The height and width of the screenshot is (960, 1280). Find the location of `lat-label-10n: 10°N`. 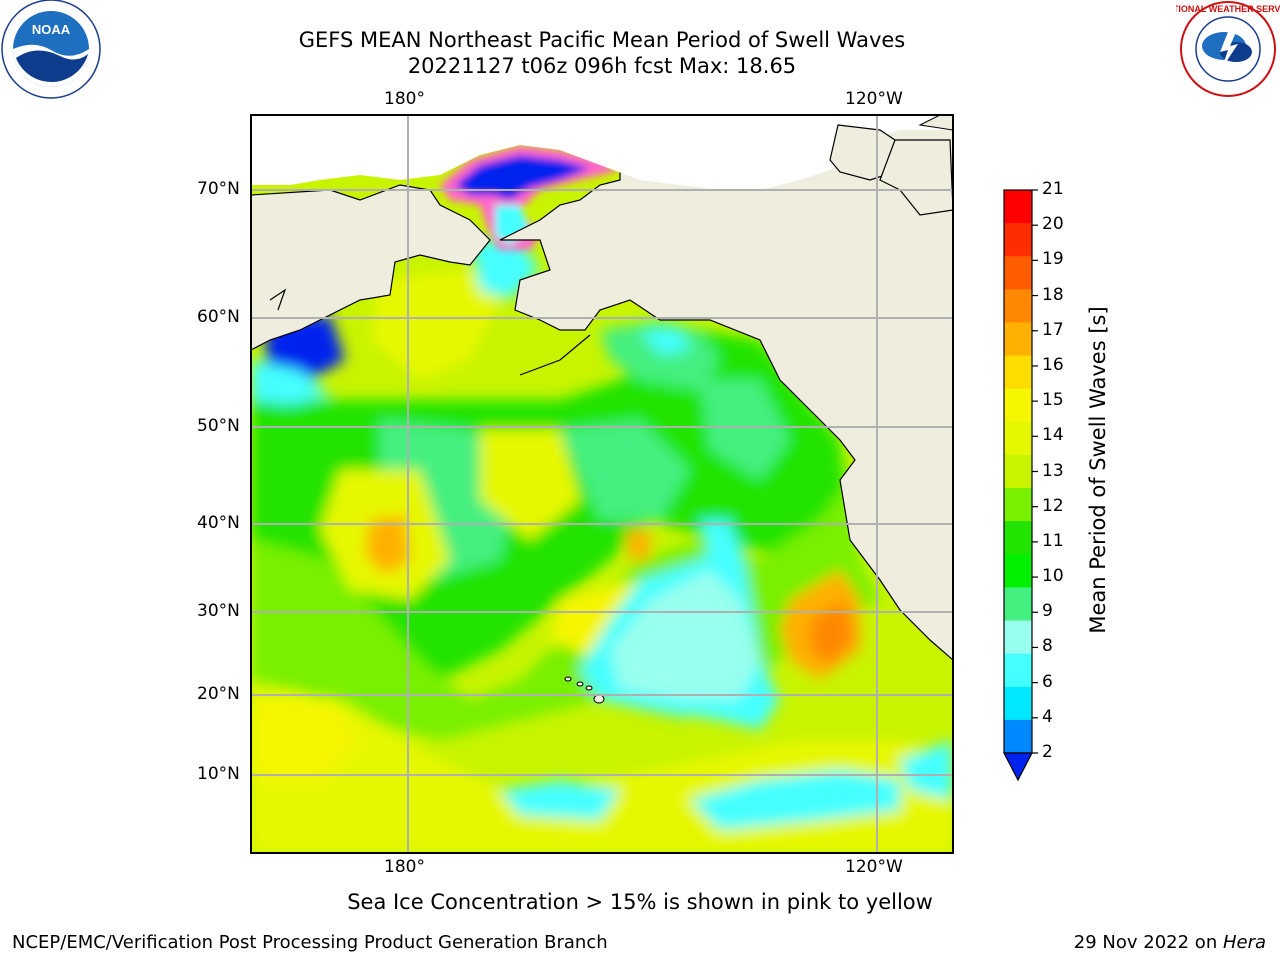

lat-label-10n: 10°N is located at coordinates (218, 774).